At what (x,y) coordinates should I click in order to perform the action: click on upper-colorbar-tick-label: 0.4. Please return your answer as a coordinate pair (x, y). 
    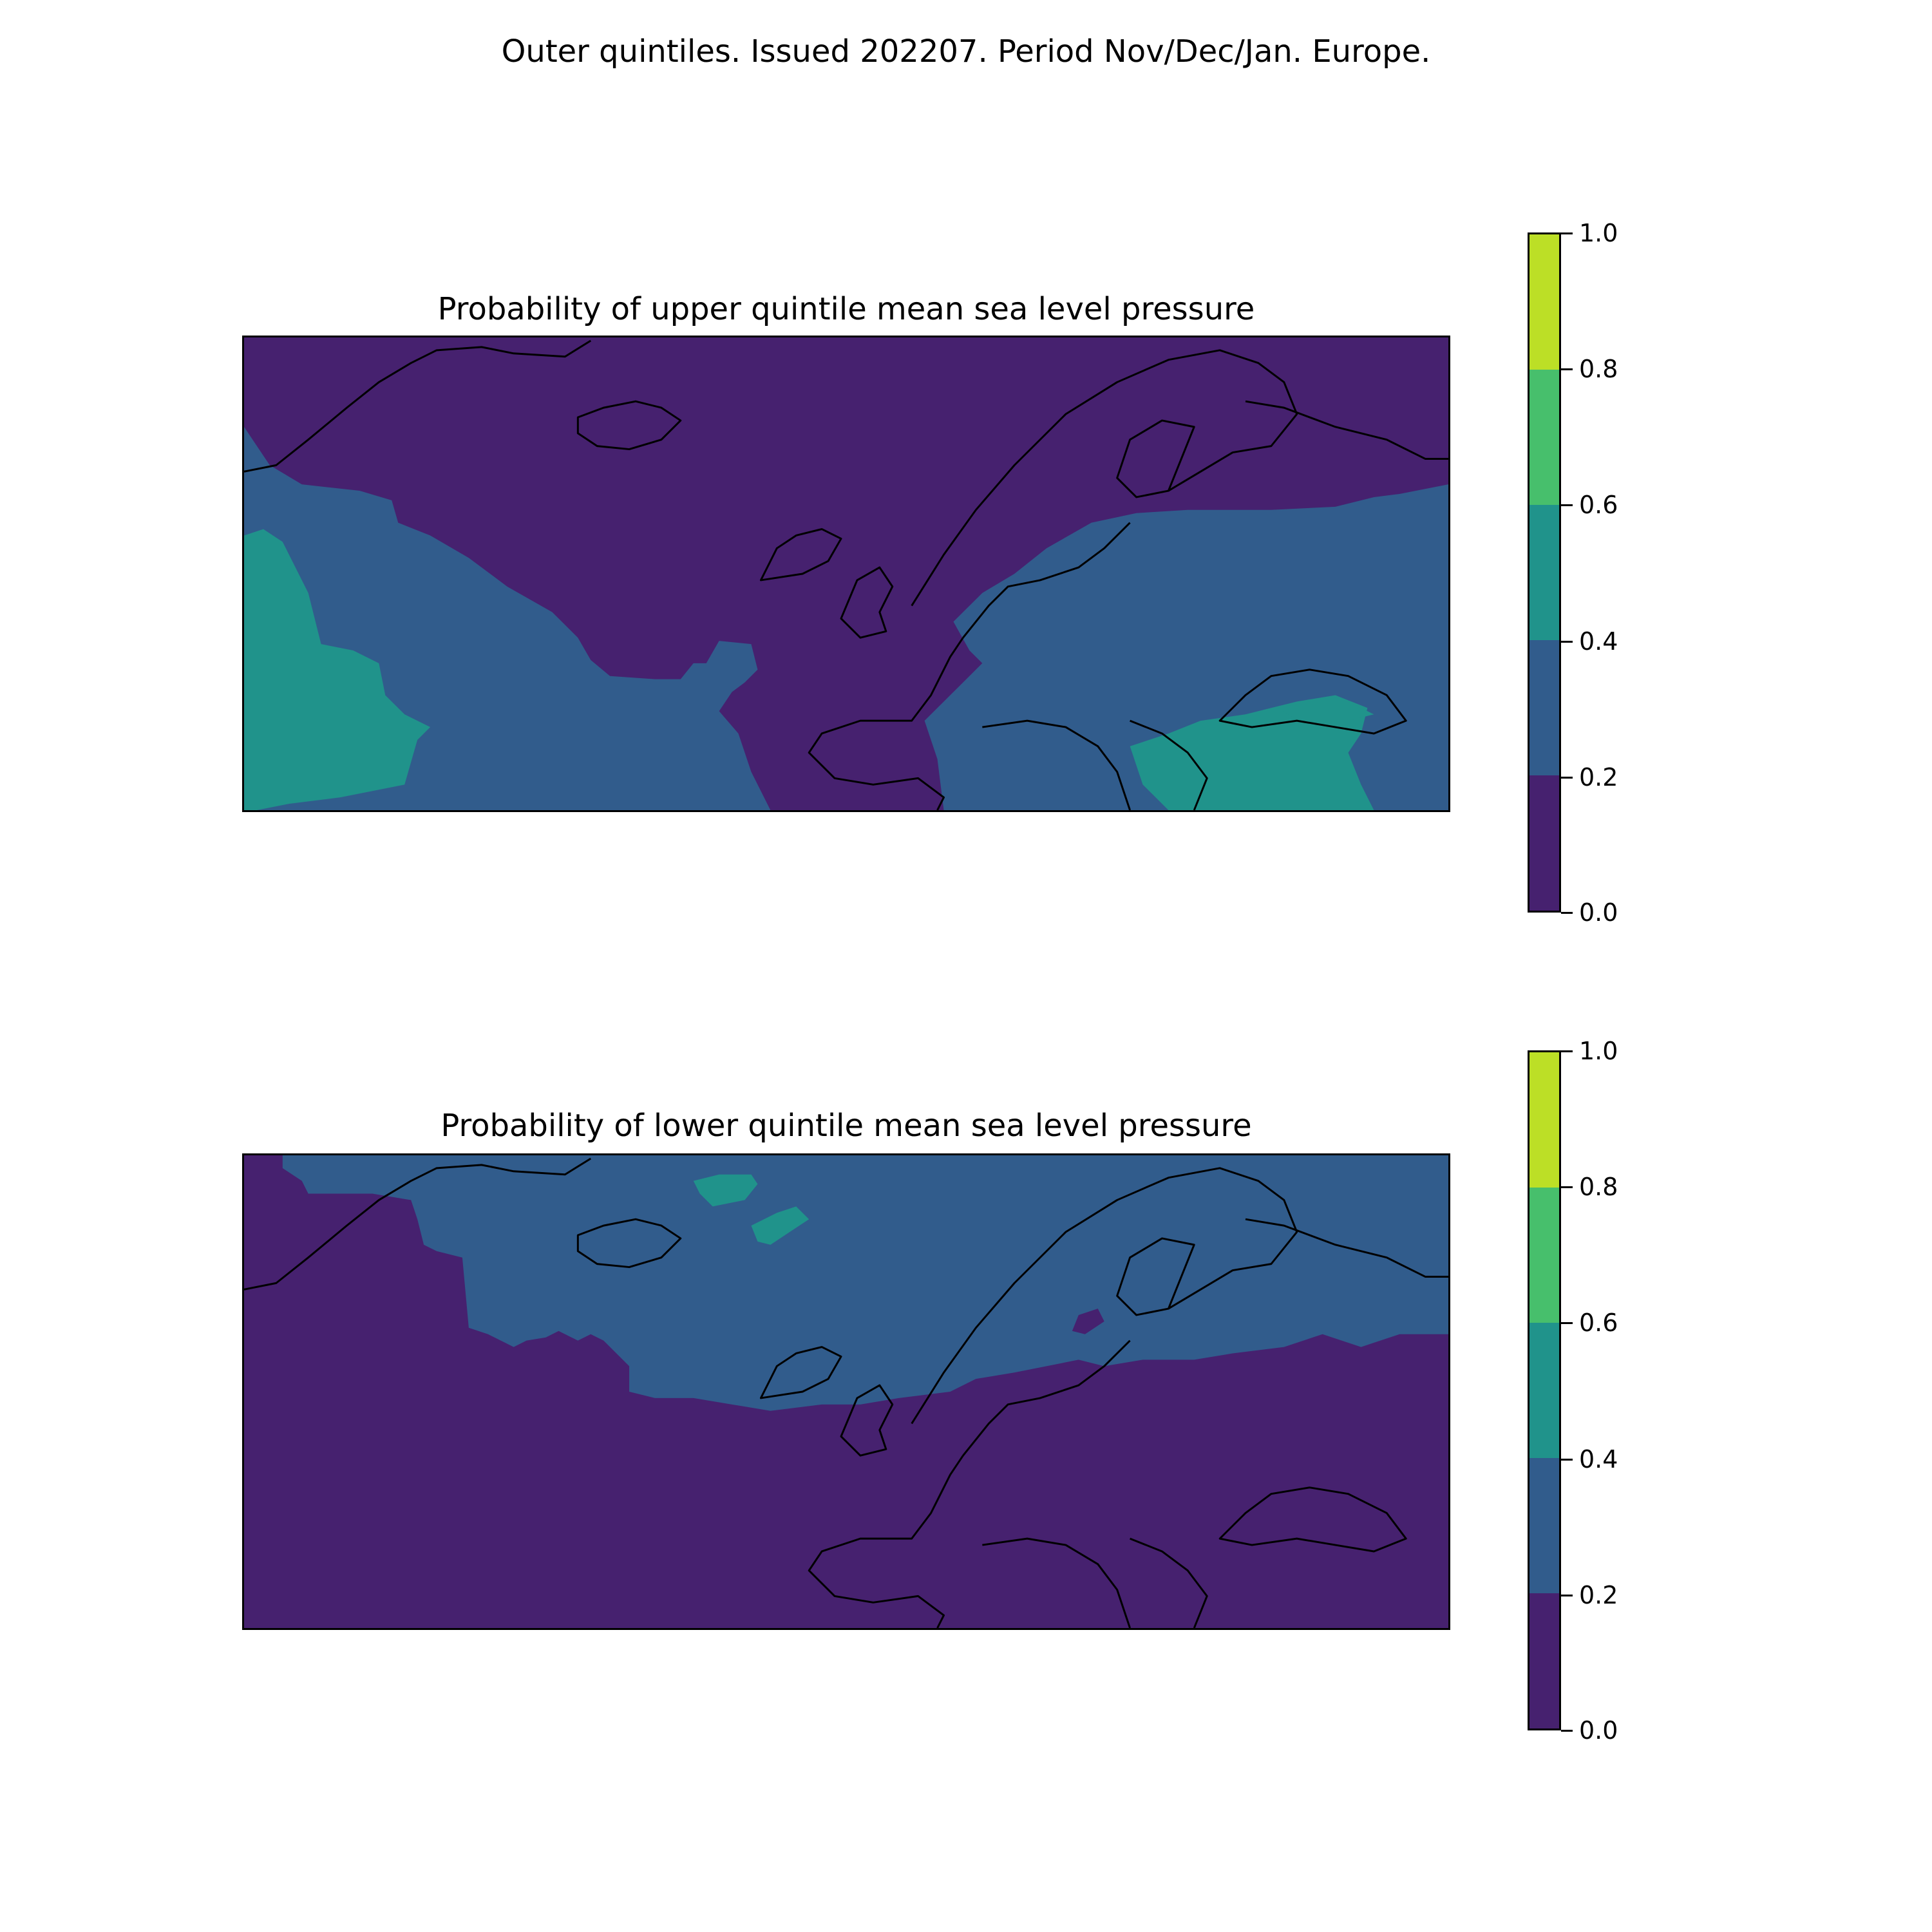
    Looking at the image, I should click on (1599, 641).